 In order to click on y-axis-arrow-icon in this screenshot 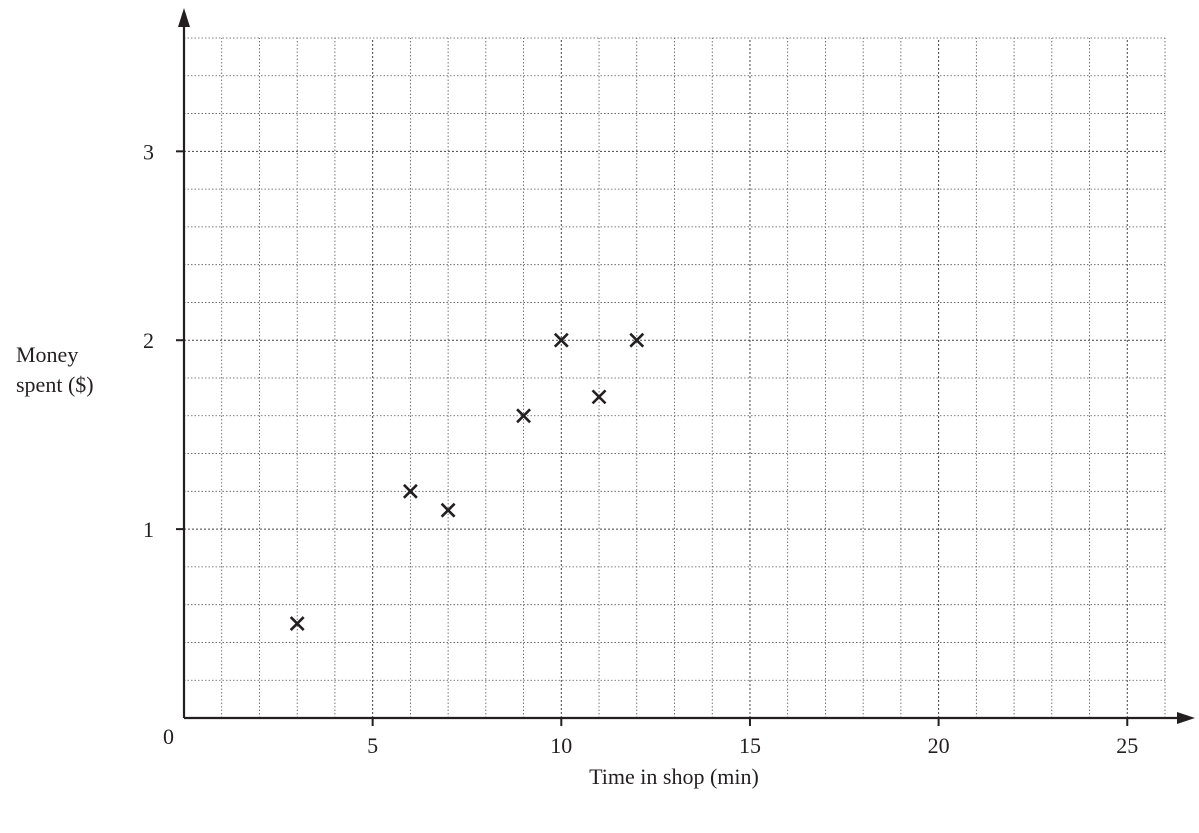, I will do `click(184, 17)`.